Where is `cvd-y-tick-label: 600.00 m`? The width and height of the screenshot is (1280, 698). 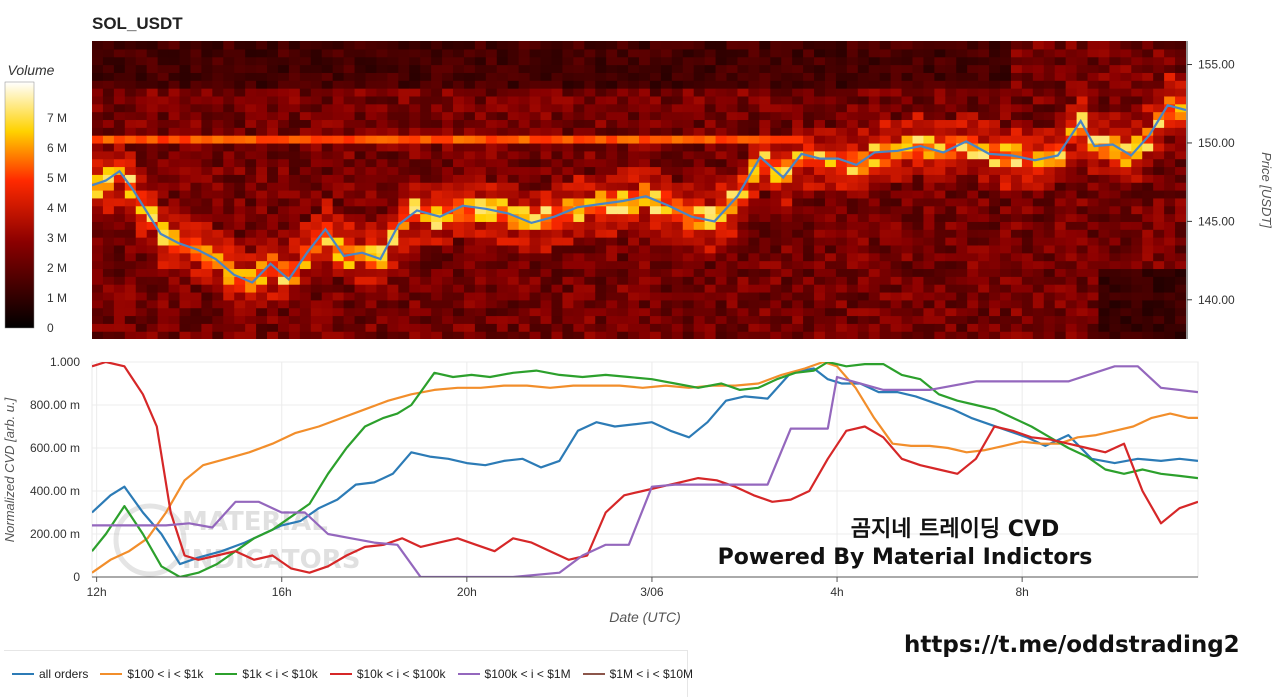 cvd-y-tick-label: 600.00 m is located at coordinates (55, 448).